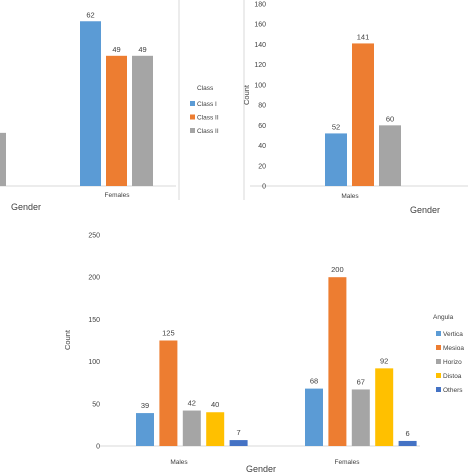  Describe the element at coordinates (438, 389) in the screenshot. I see `panel-c-legend-item-4-swatch` at that location.